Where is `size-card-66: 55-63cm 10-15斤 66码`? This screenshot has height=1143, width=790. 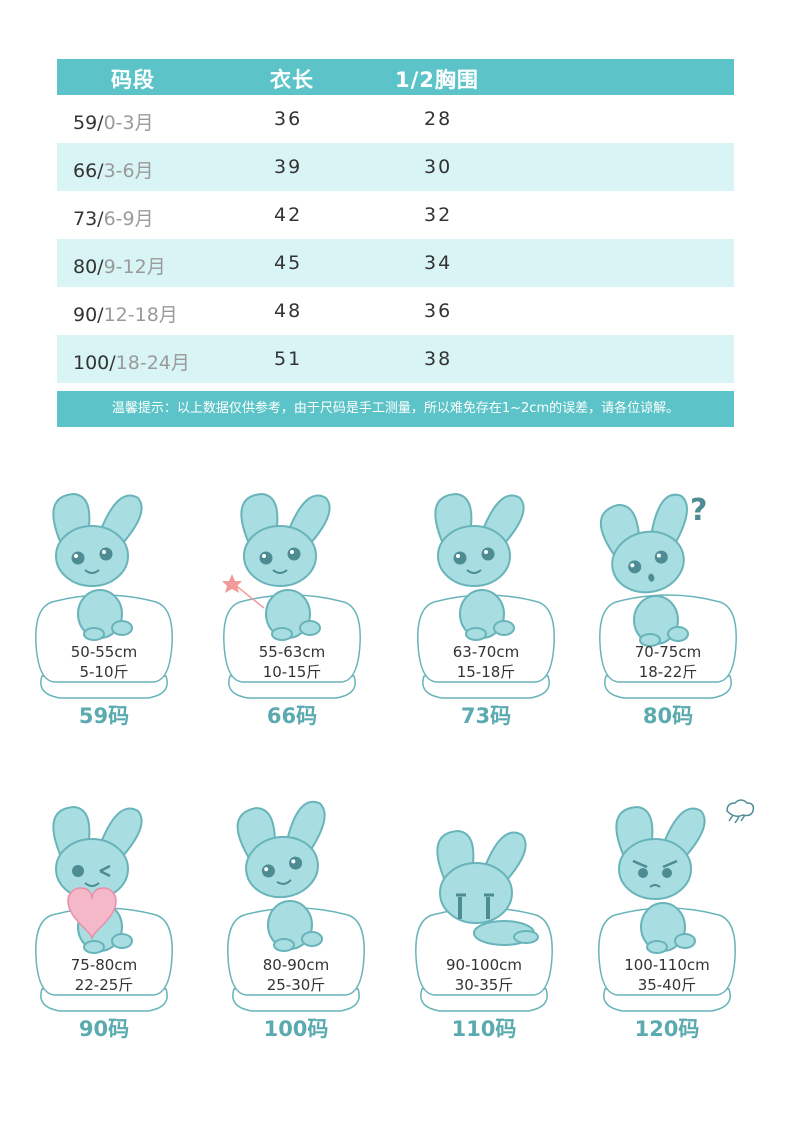 size-card-66: 55-63cm 10-15斤 66码 is located at coordinates (292, 609).